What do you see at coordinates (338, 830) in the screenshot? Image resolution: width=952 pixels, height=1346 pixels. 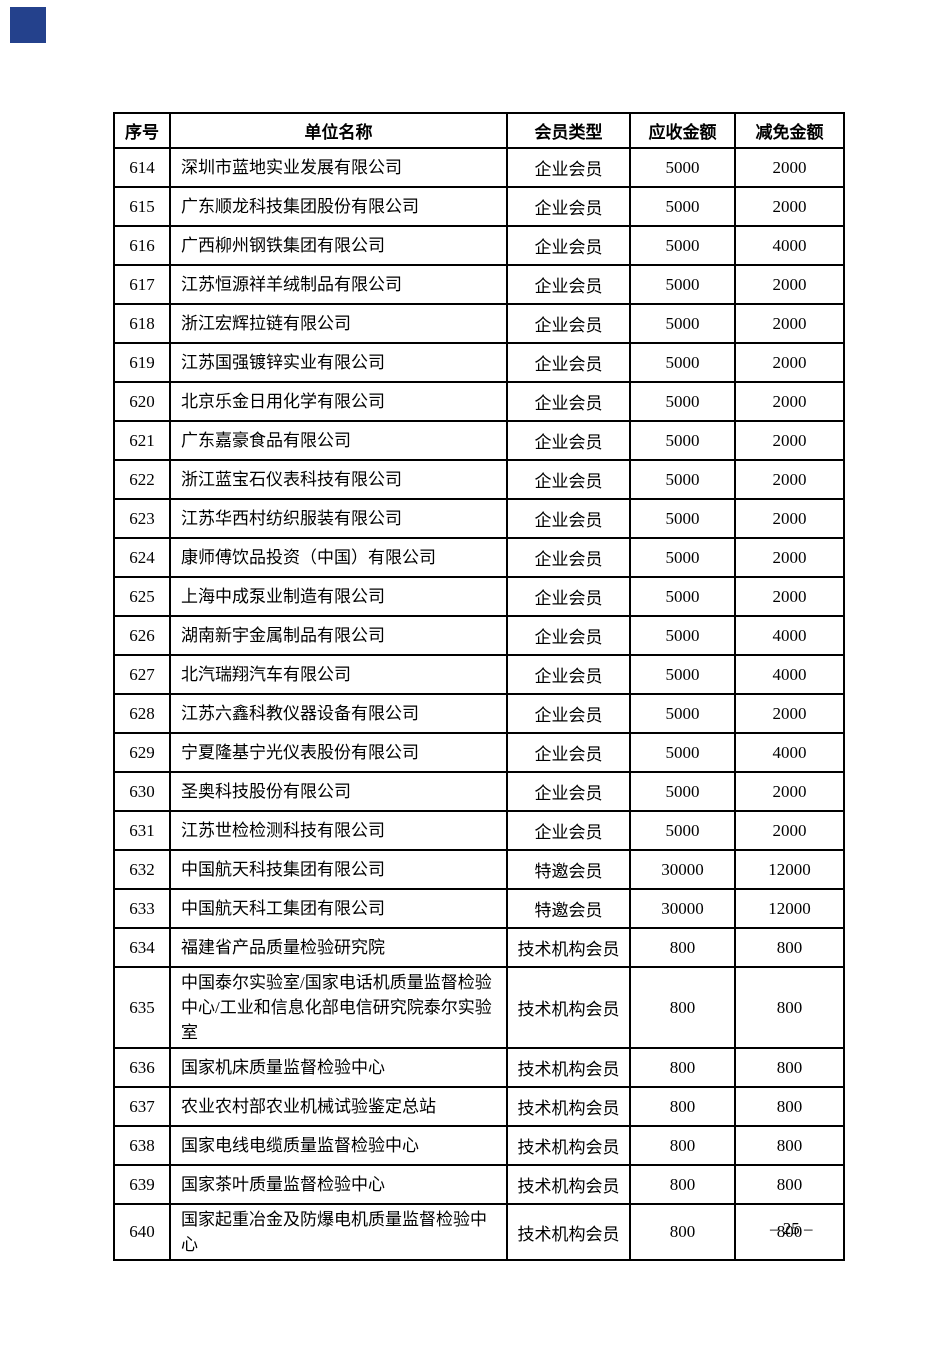 I see `company-name-cell: 江苏世检检测科技有限公司` at bounding box center [338, 830].